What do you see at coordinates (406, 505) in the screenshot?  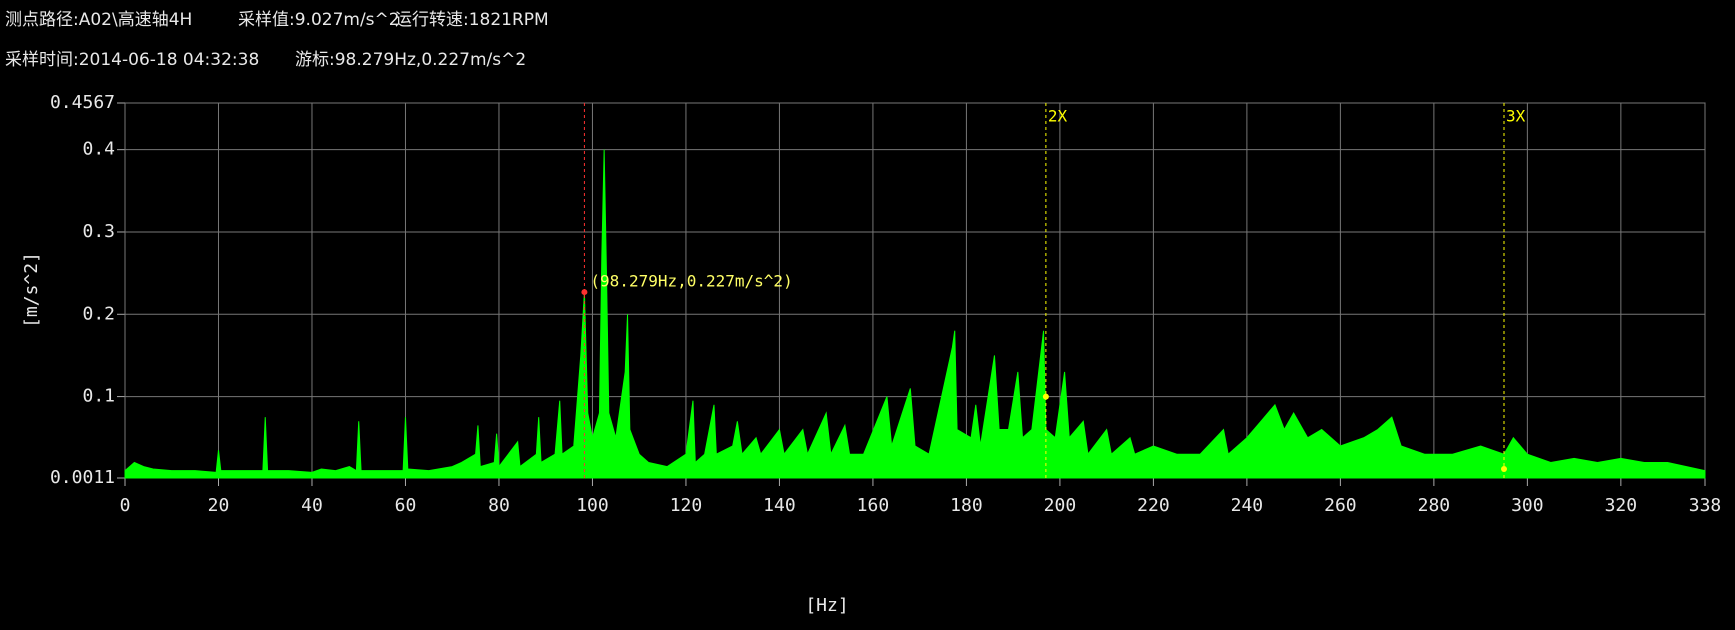 I see `x-tick-label: 60` at bounding box center [406, 505].